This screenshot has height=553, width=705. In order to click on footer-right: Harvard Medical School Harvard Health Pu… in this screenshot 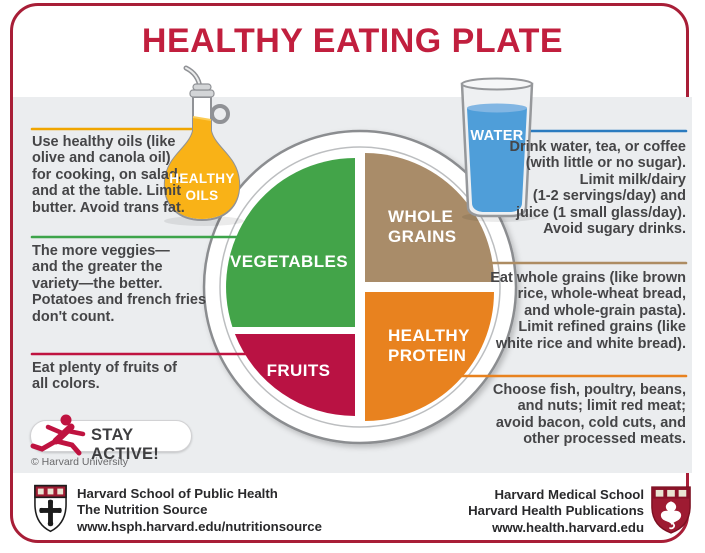, I will do `click(532, 511)`.